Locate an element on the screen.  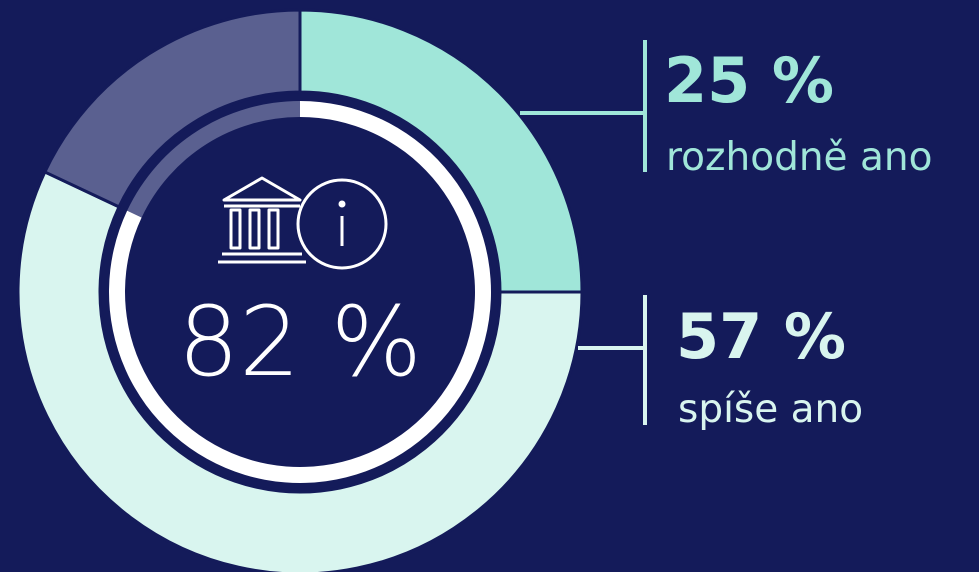
category-label: spíše ano is located at coordinates (770, 409).